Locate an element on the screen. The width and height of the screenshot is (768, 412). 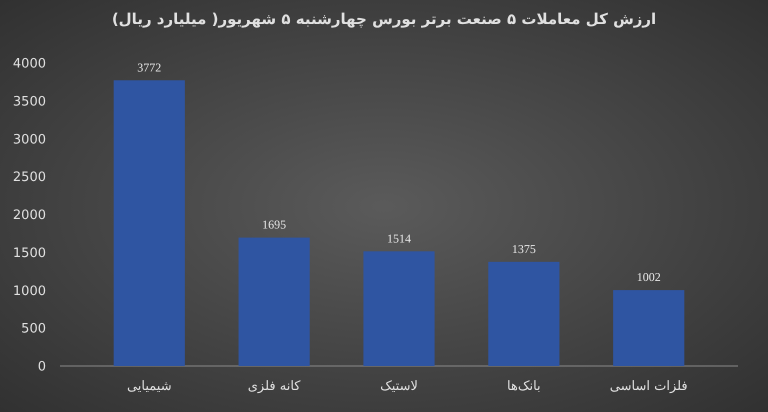
y-tick-label: 1000 is located at coordinates (29, 291).